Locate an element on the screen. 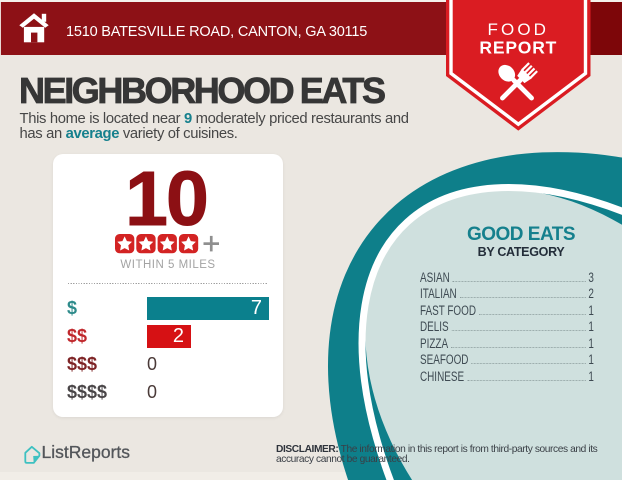  svg-text: REPORT is located at coordinates (518, 48).